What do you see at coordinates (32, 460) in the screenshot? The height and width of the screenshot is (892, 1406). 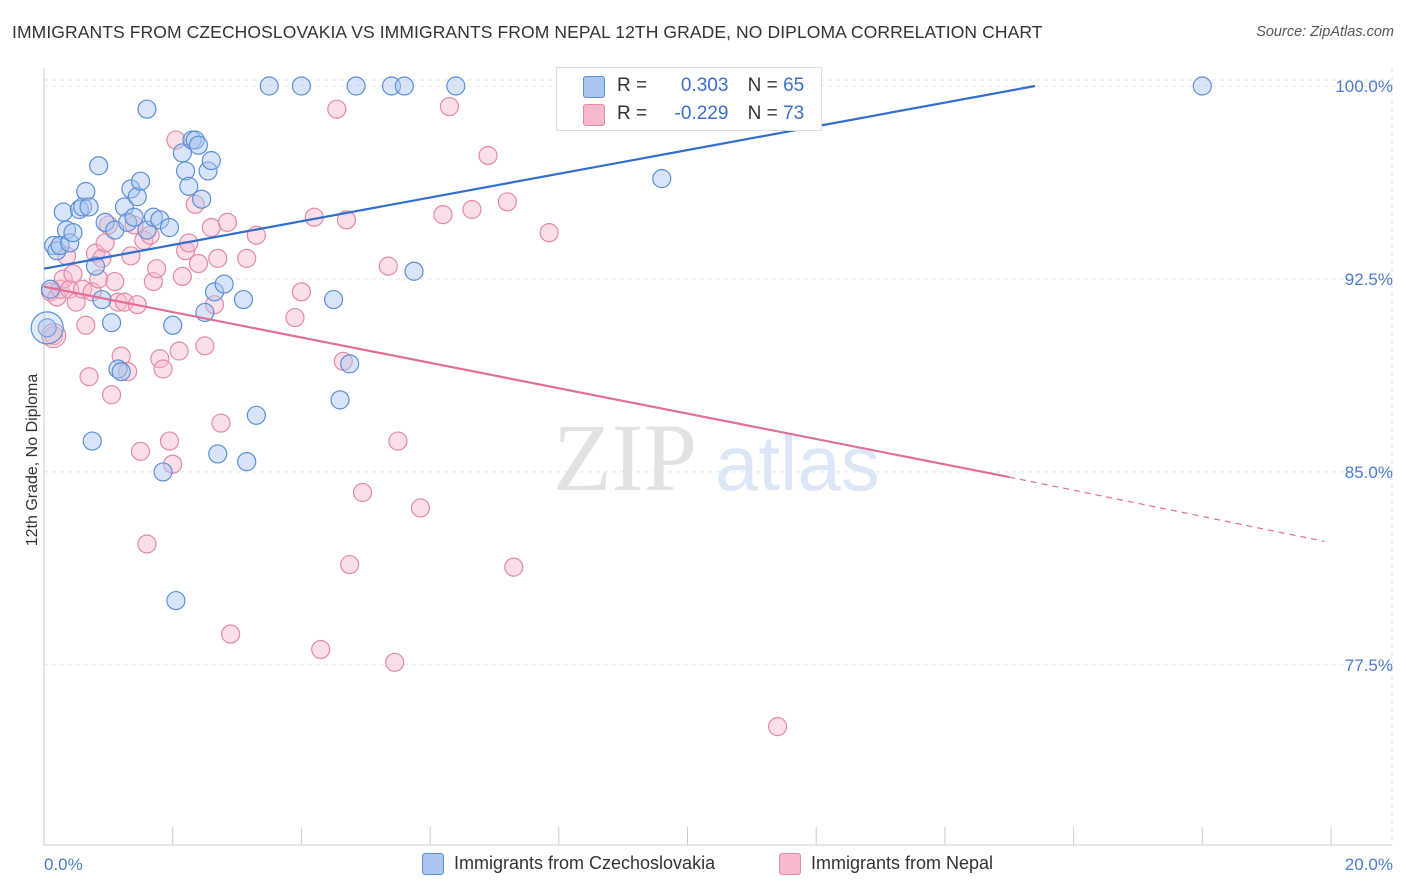 I see `y-axis-title: 12th Grade, No Diploma` at bounding box center [32, 460].